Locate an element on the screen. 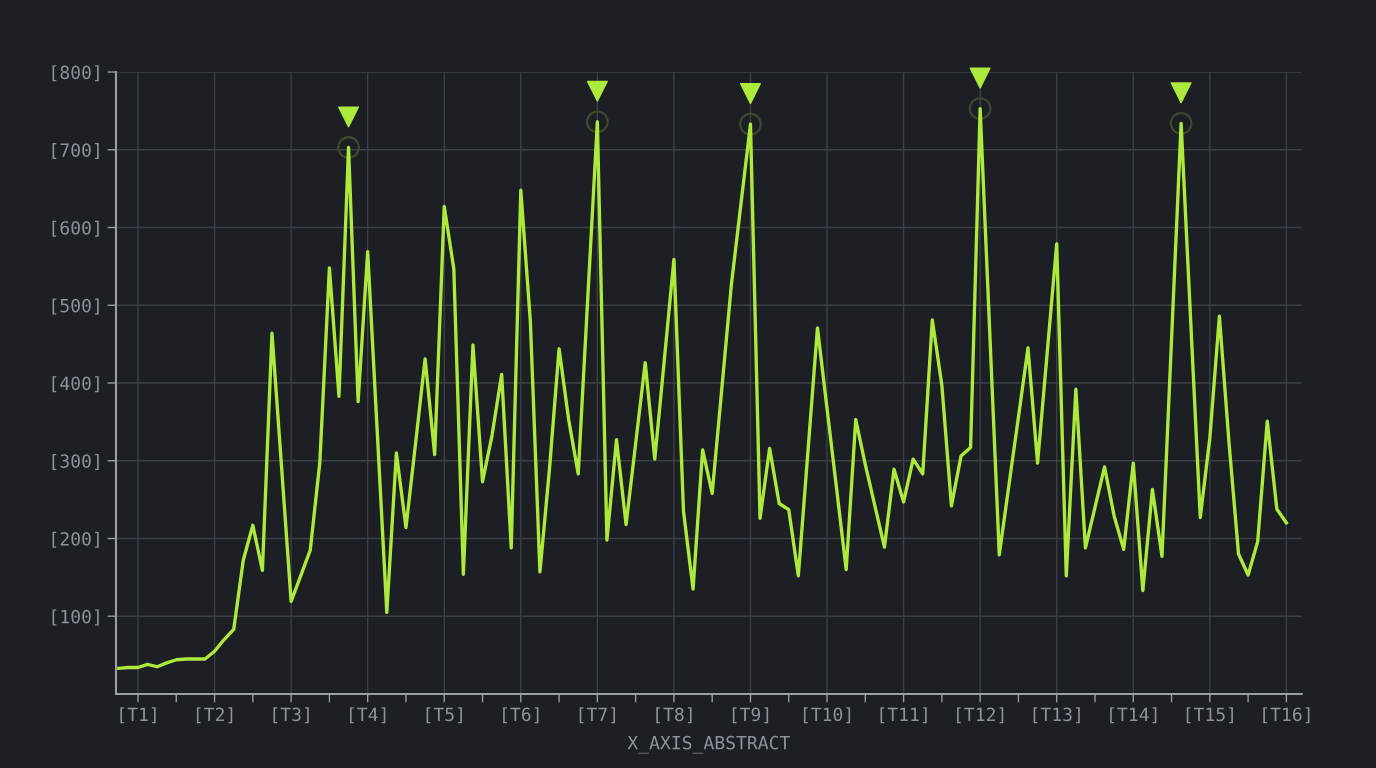  y-tick-label: [400] is located at coordinates (75, 384).